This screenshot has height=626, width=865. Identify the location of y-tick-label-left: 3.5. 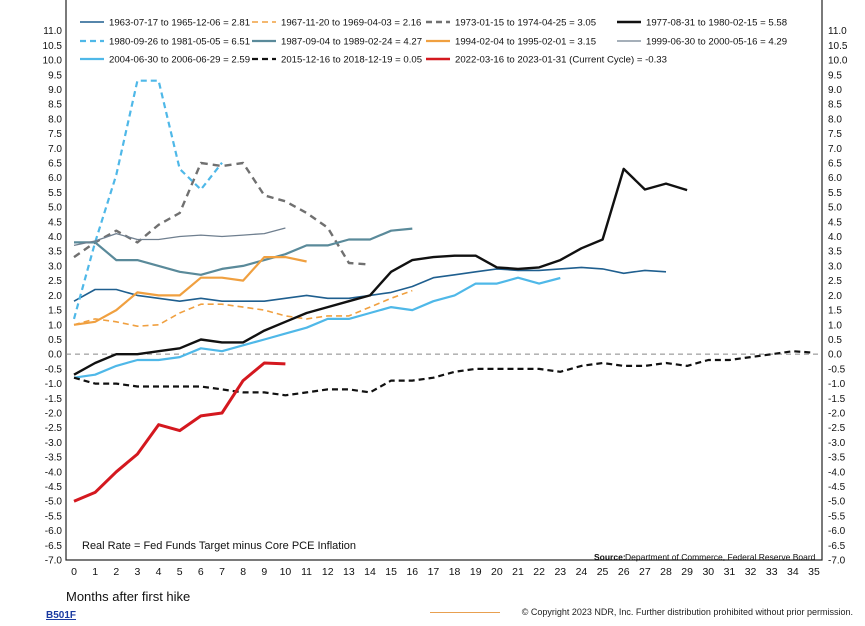
(55, 252).